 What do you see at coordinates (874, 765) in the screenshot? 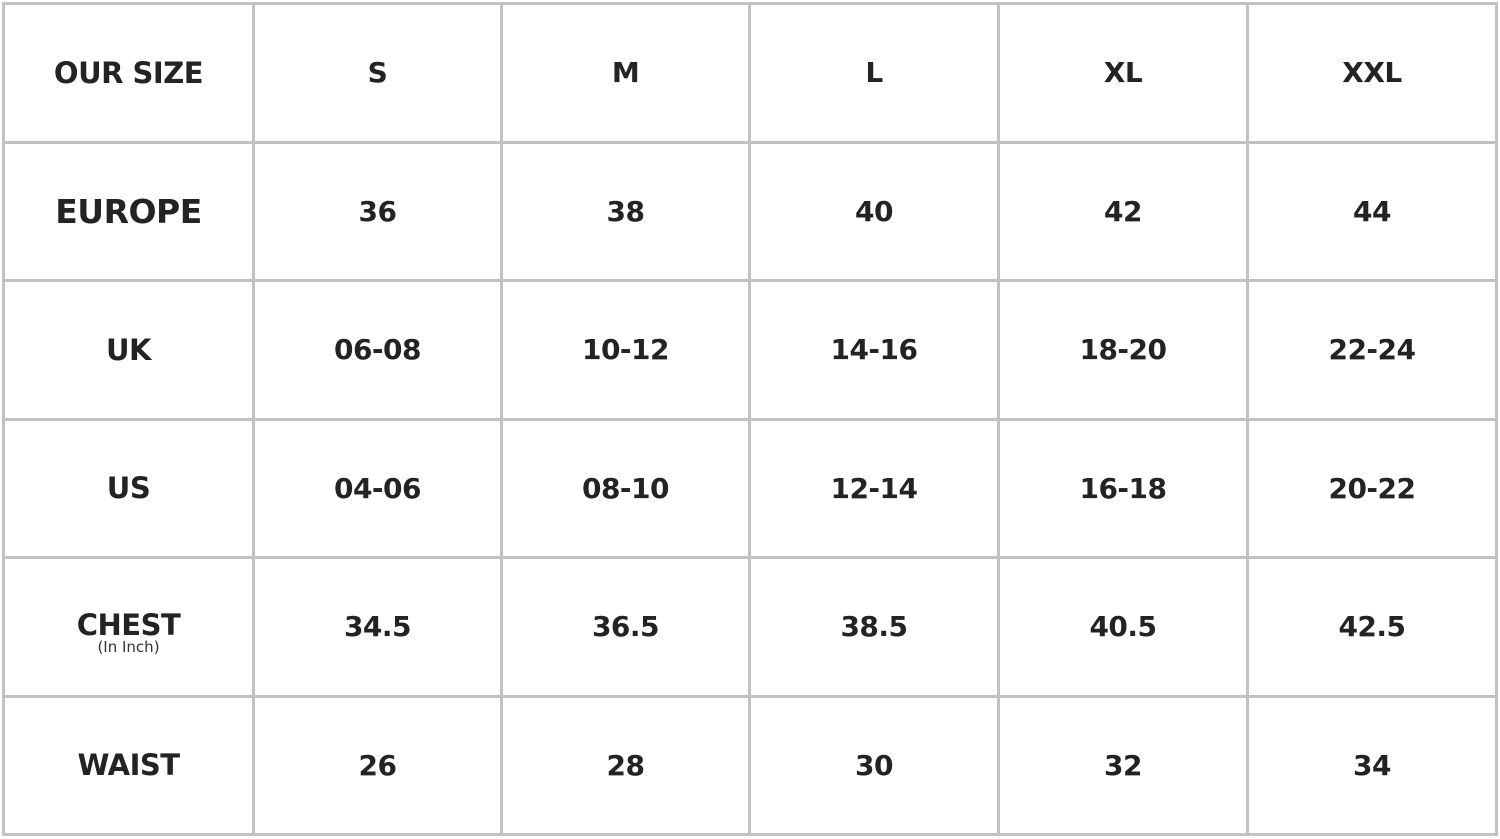
I see `table-cell: 30` at bounding box center [874, 765].